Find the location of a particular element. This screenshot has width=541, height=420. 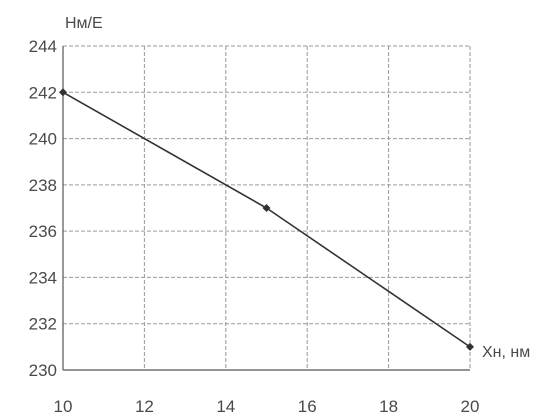

x-tick-label: 20 is located at coordinates (470, 406).